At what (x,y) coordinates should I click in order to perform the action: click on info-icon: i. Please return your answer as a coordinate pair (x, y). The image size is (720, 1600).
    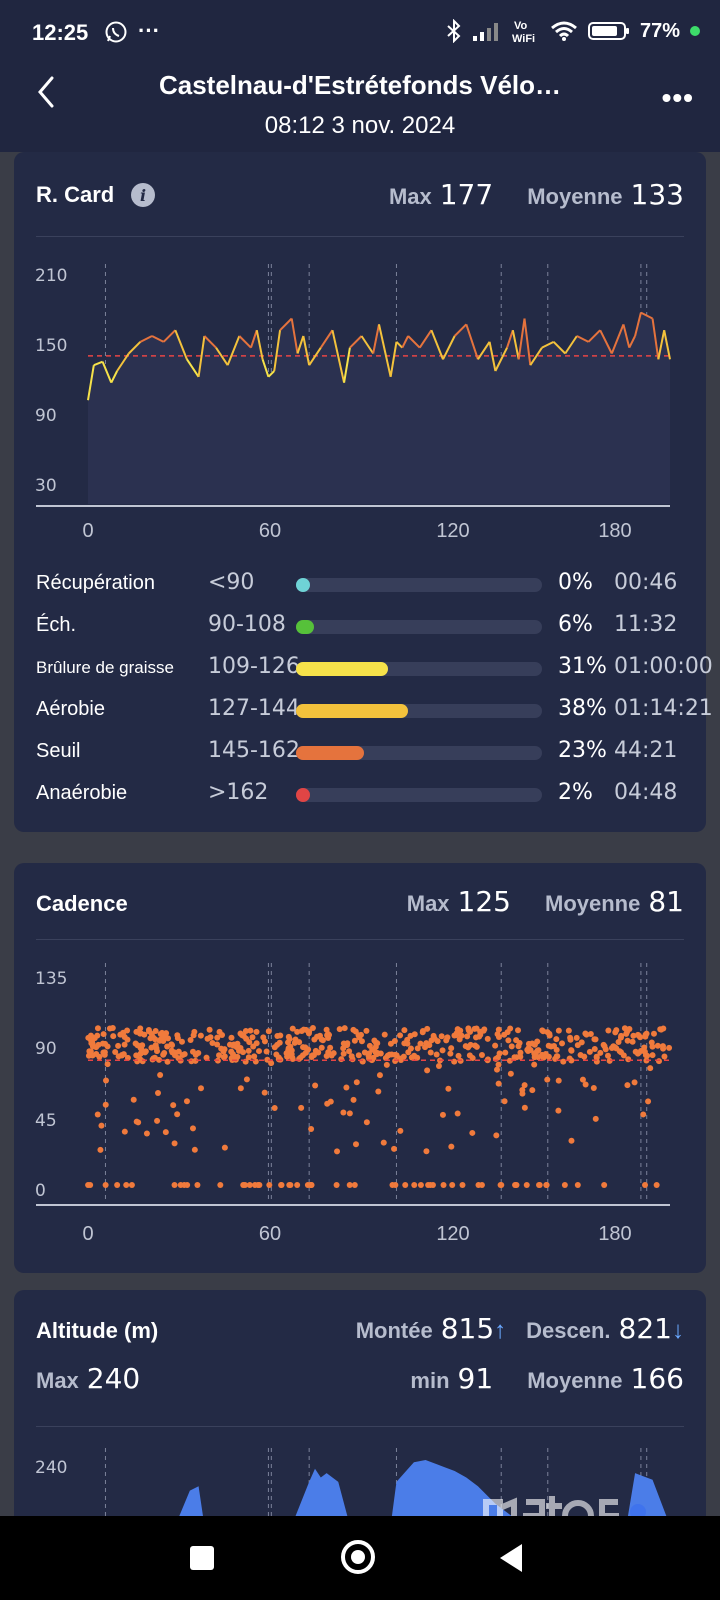
    Looking at the image, I should click on (143, 195).